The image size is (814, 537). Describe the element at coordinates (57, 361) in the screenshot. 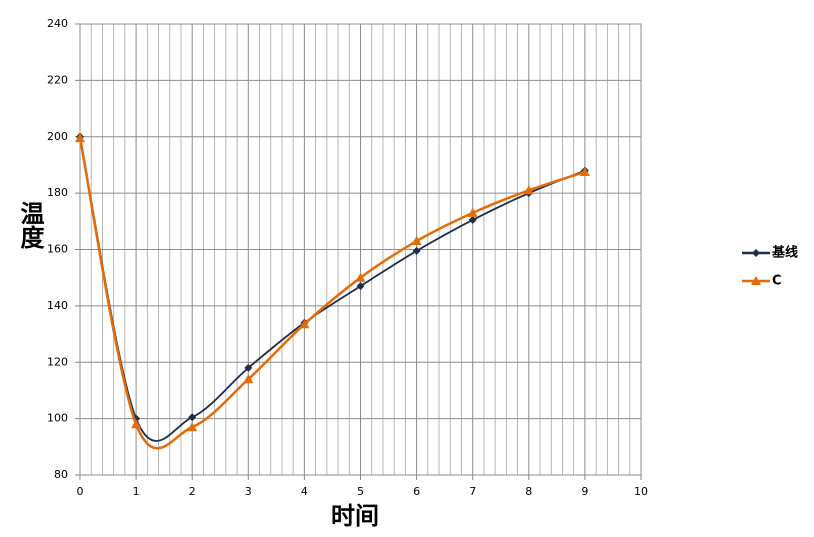

I see `y-tick-label: 120` at that location.